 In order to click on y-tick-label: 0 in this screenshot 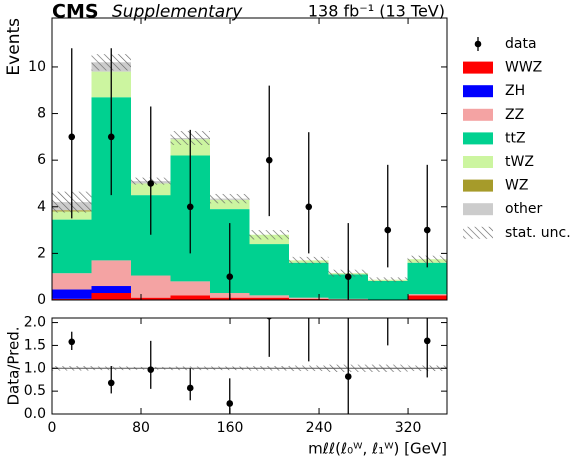, I will do `click(41, 300)`.